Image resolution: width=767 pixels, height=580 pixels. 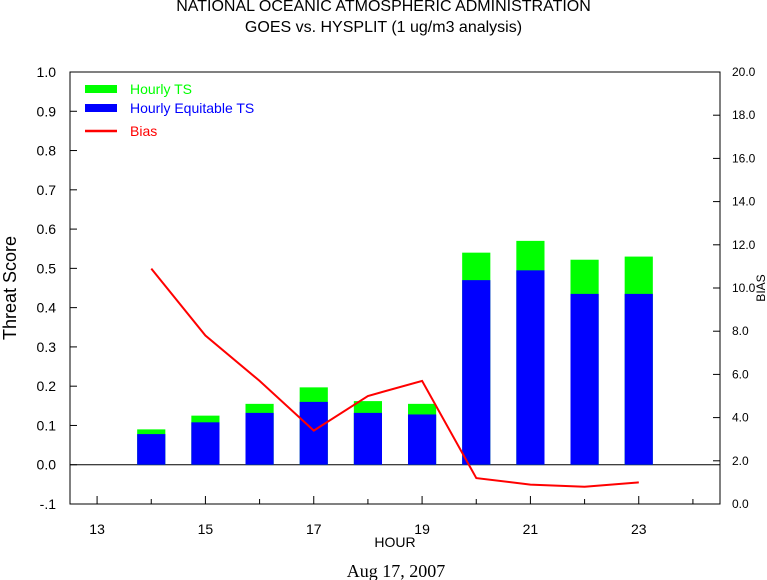 What do you see at coordinates (422, 529) in the screenshot?
I see `x-tick-label: 19` at bounding box center [422, 529].